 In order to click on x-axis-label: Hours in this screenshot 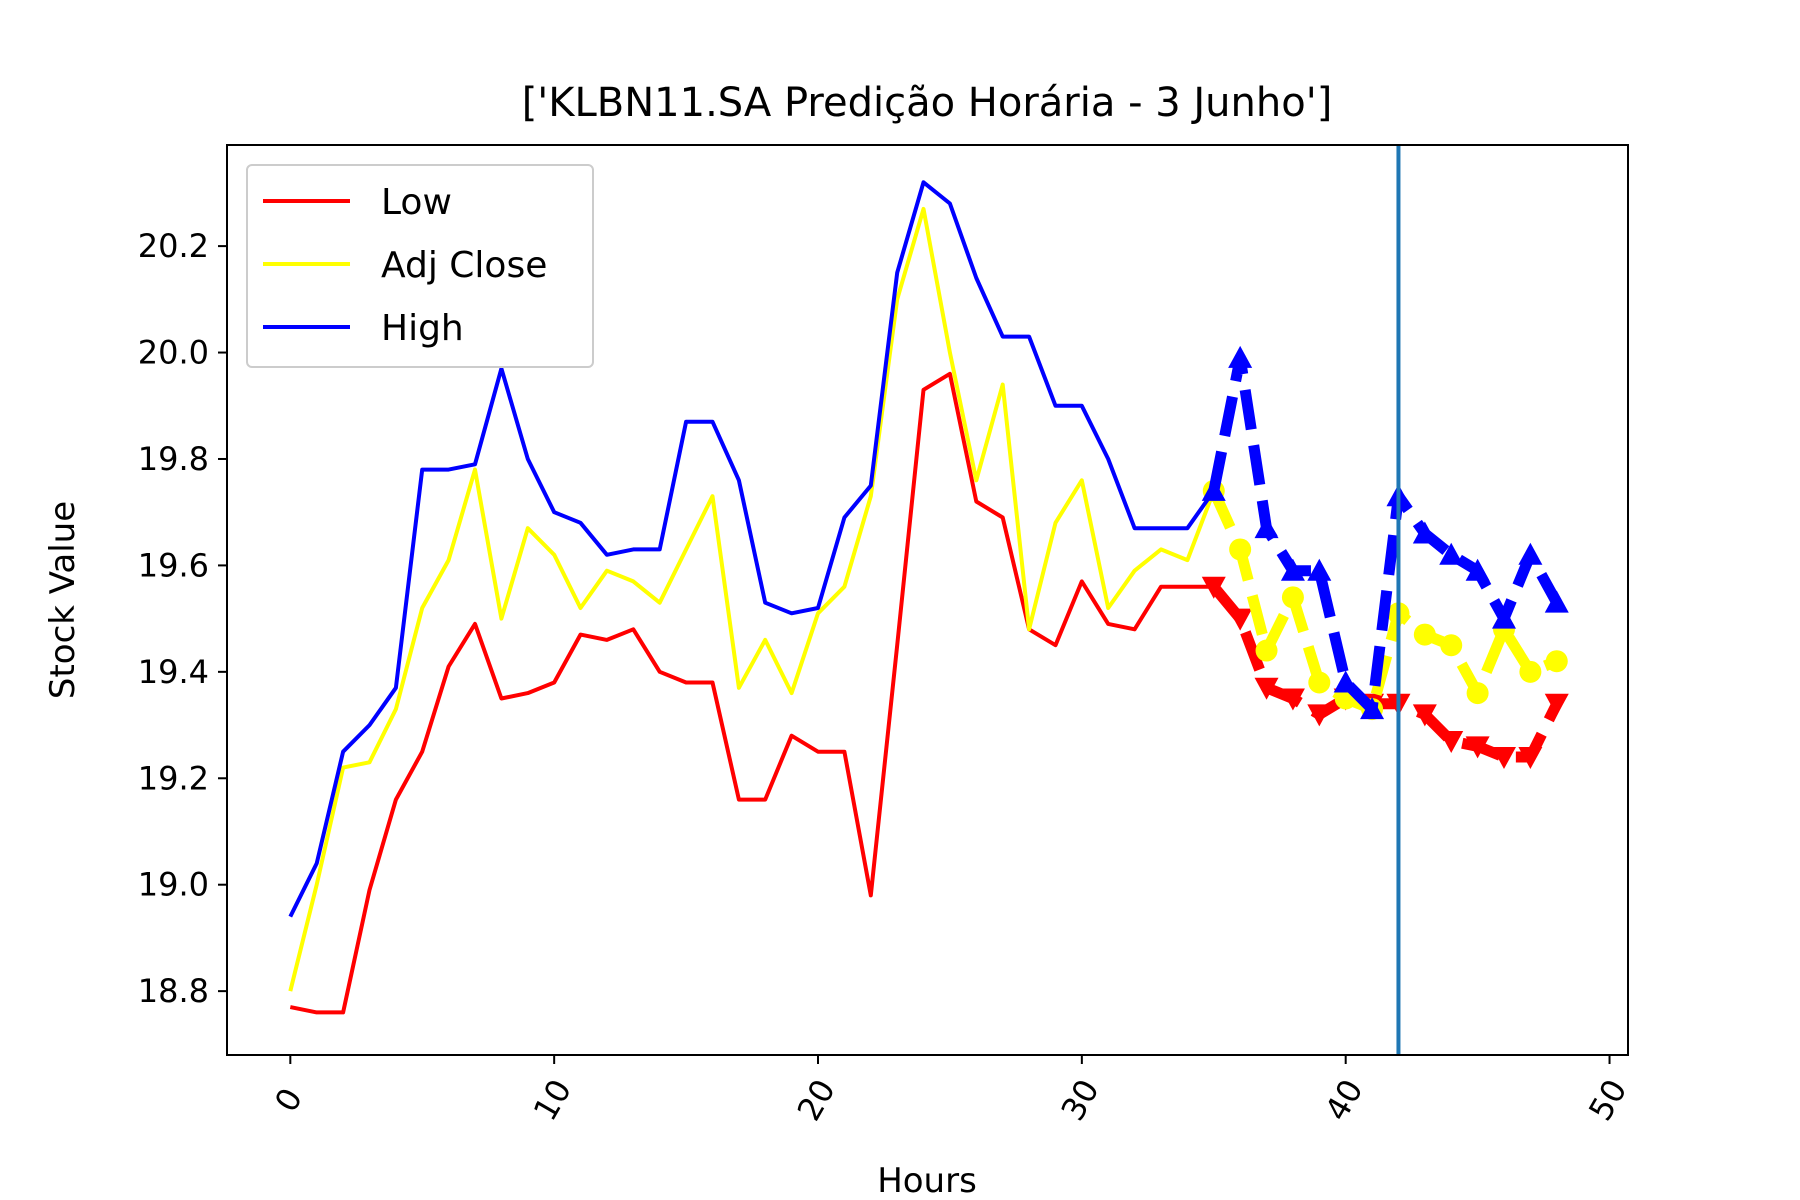, I will do `click(927, 1180)`.